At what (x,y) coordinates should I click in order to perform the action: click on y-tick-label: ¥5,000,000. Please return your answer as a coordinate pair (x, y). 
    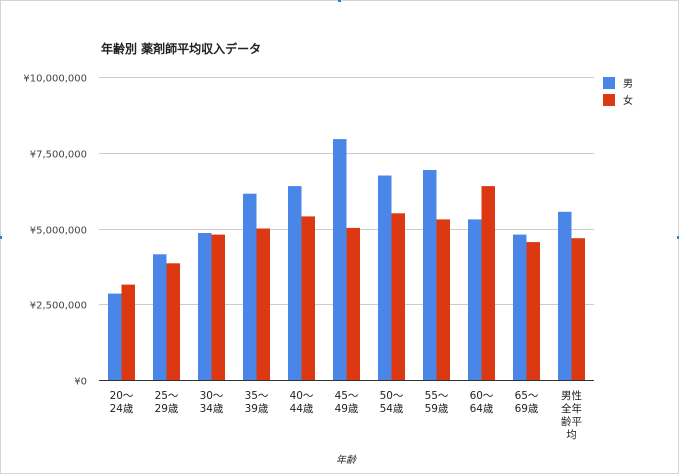
    Looking at the image, I should click on (58, 231).